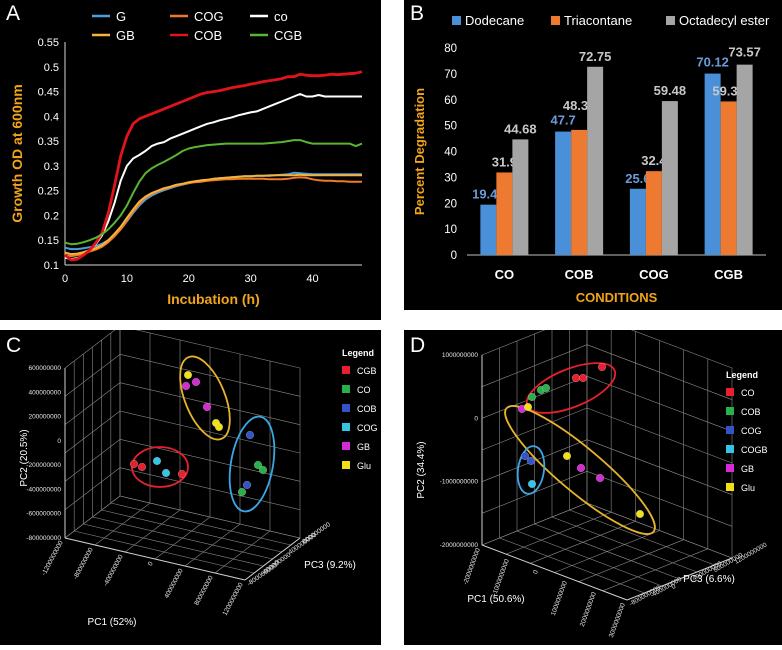  What do you see at coordinates (51, 266) in the screenshot?
I see `y-tick-label: 0.1` at bounding box center [51, 266].